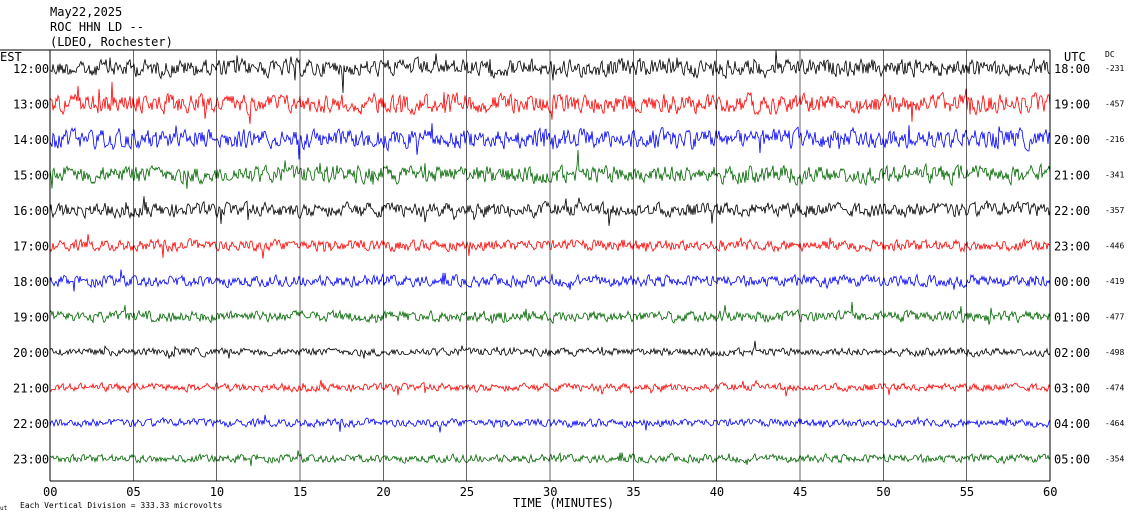 This screenshot has height=519, width=1130. Describe the element at coordinates (1075, 57) in the screenshot. I see `right-axis-label: UTC` at that location.